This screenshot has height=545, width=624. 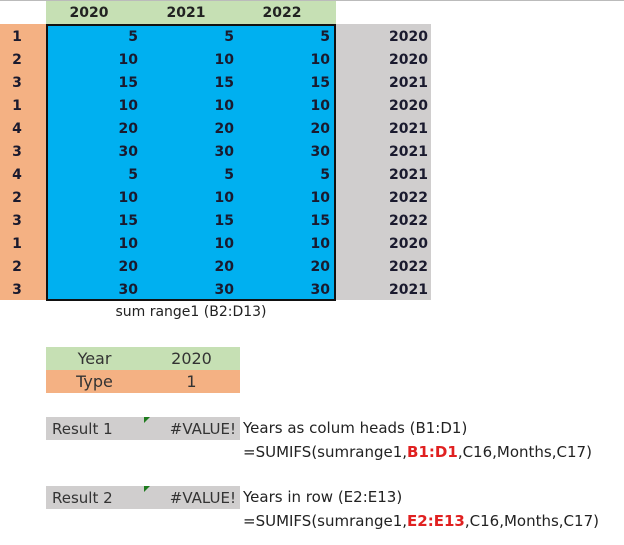 I want to click on sum-range-caption: sum range1 (B2:D13), so click(x=191, y=312).